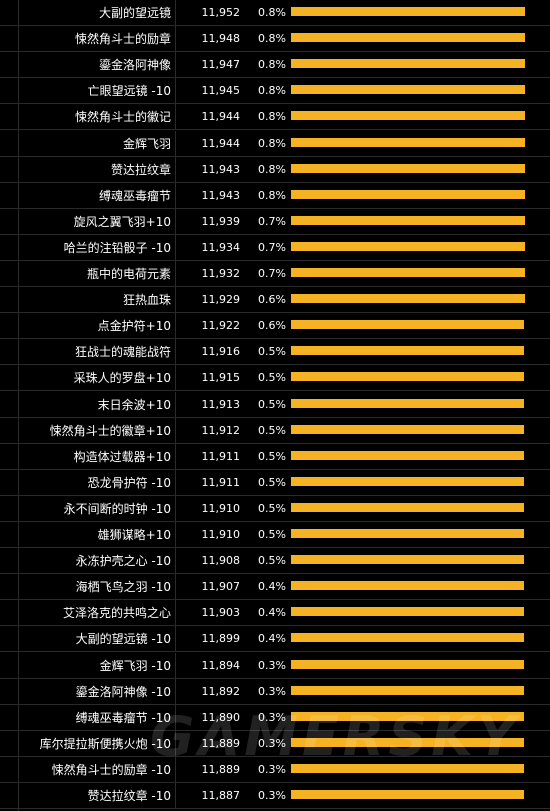  I want to click on score-value: 11,948, so click(221, 39).